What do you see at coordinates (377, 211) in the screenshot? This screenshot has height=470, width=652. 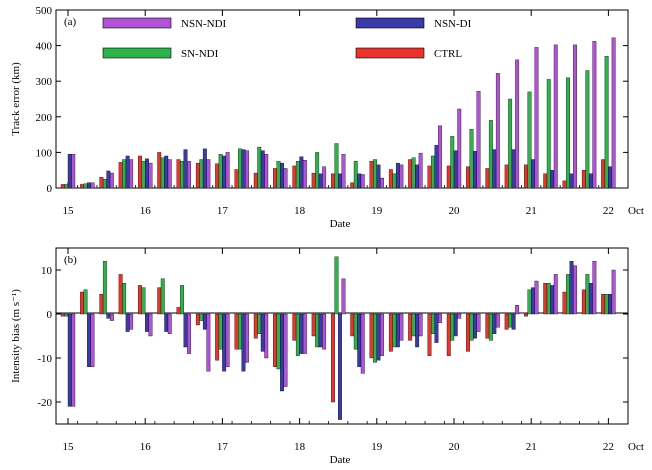 I see `x-tick-label: 19` at bounding box center [377, 211].